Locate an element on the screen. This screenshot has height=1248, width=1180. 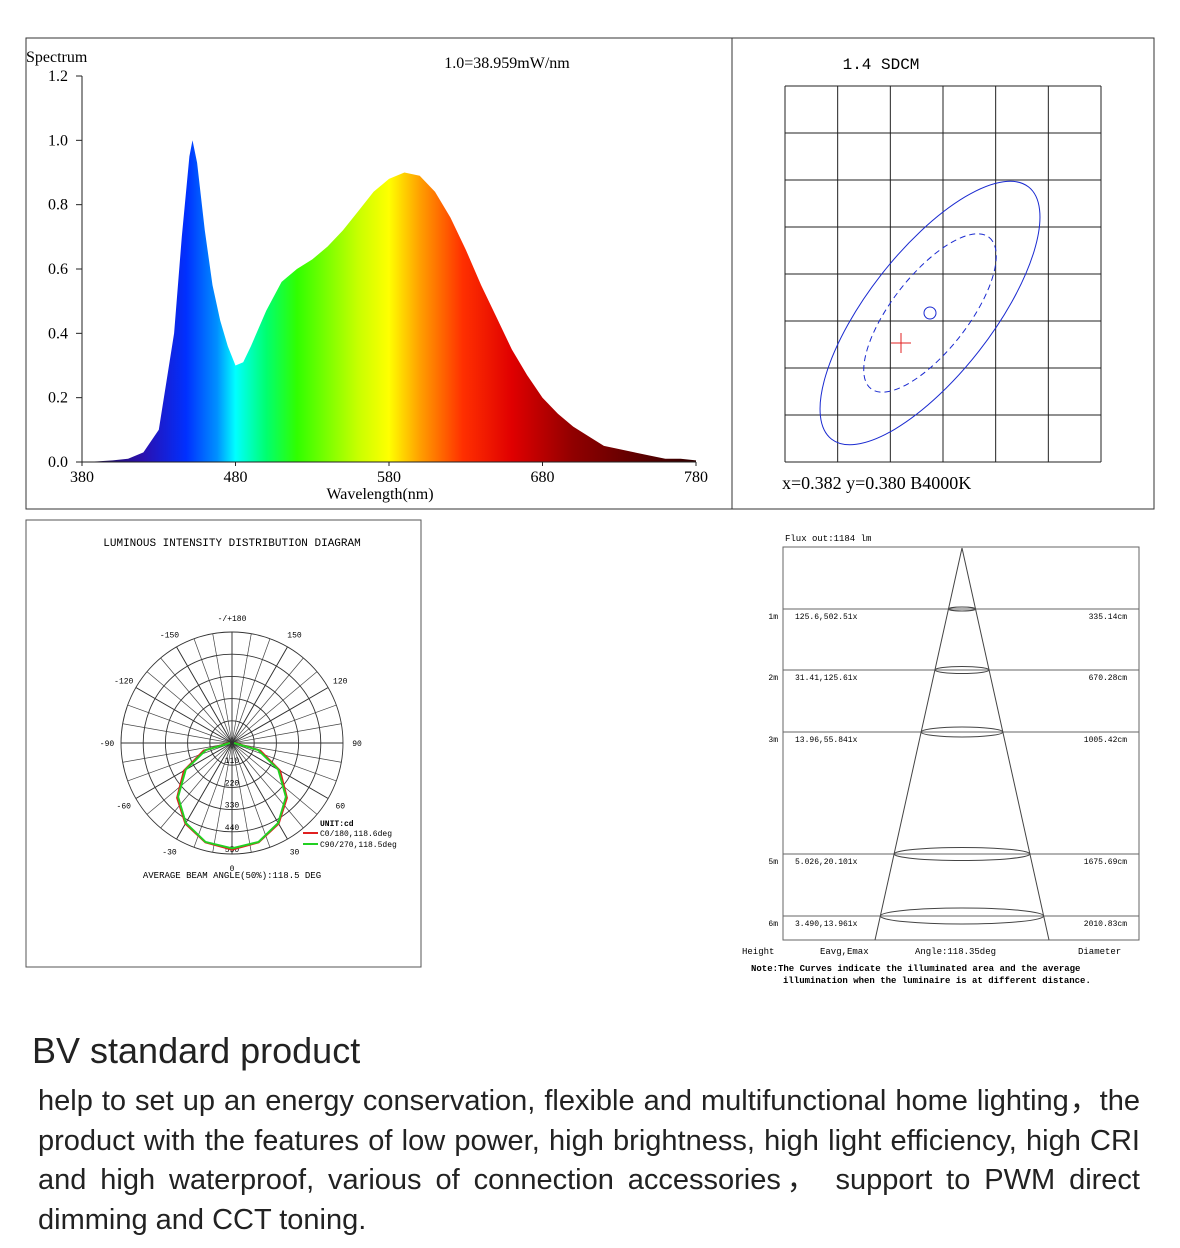
ellipse-inner is located at coordinates (930, 313).